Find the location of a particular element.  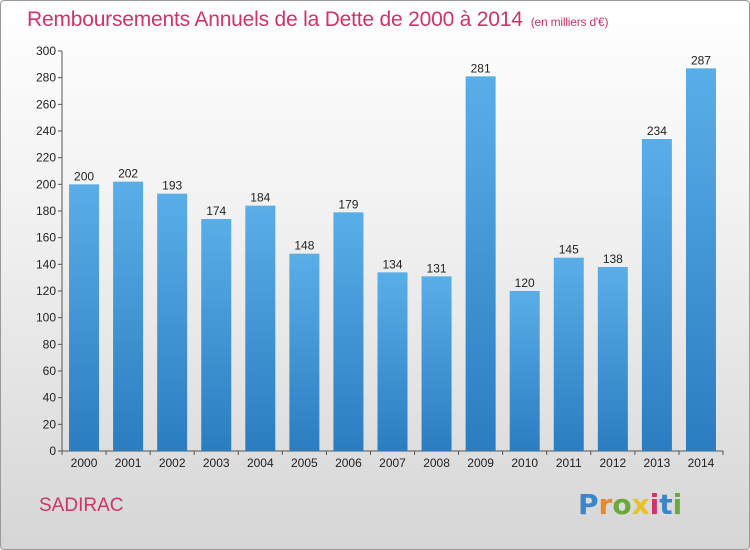

y-tick-label: 220 is located at coordinates (46, 158).